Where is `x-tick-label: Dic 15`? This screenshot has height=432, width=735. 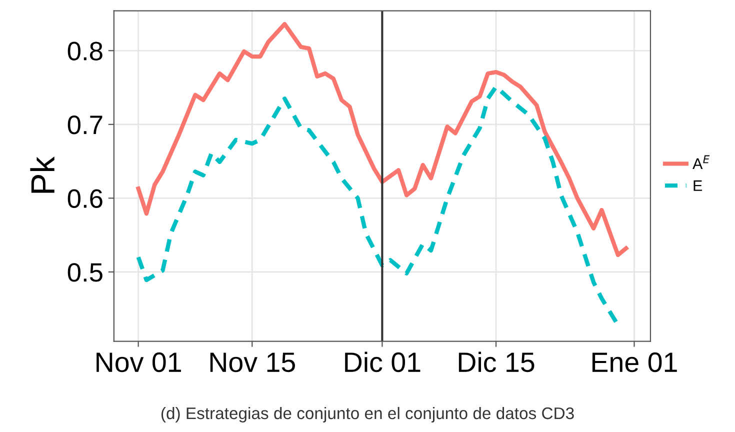 x-tick-label: Dic 15 is located at coordinates (496, 362).